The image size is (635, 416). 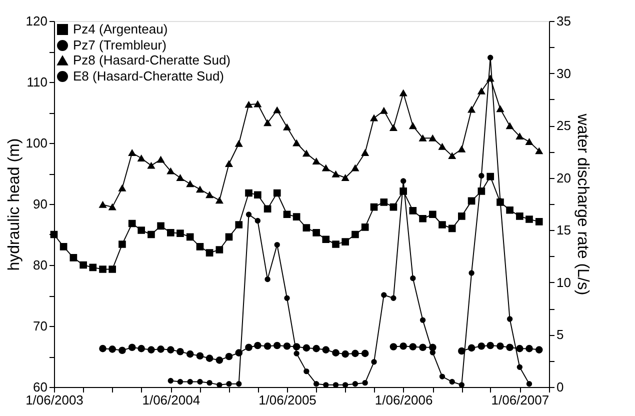 I want to click on y2-tick-label: 20, so click(x=563, y=178).